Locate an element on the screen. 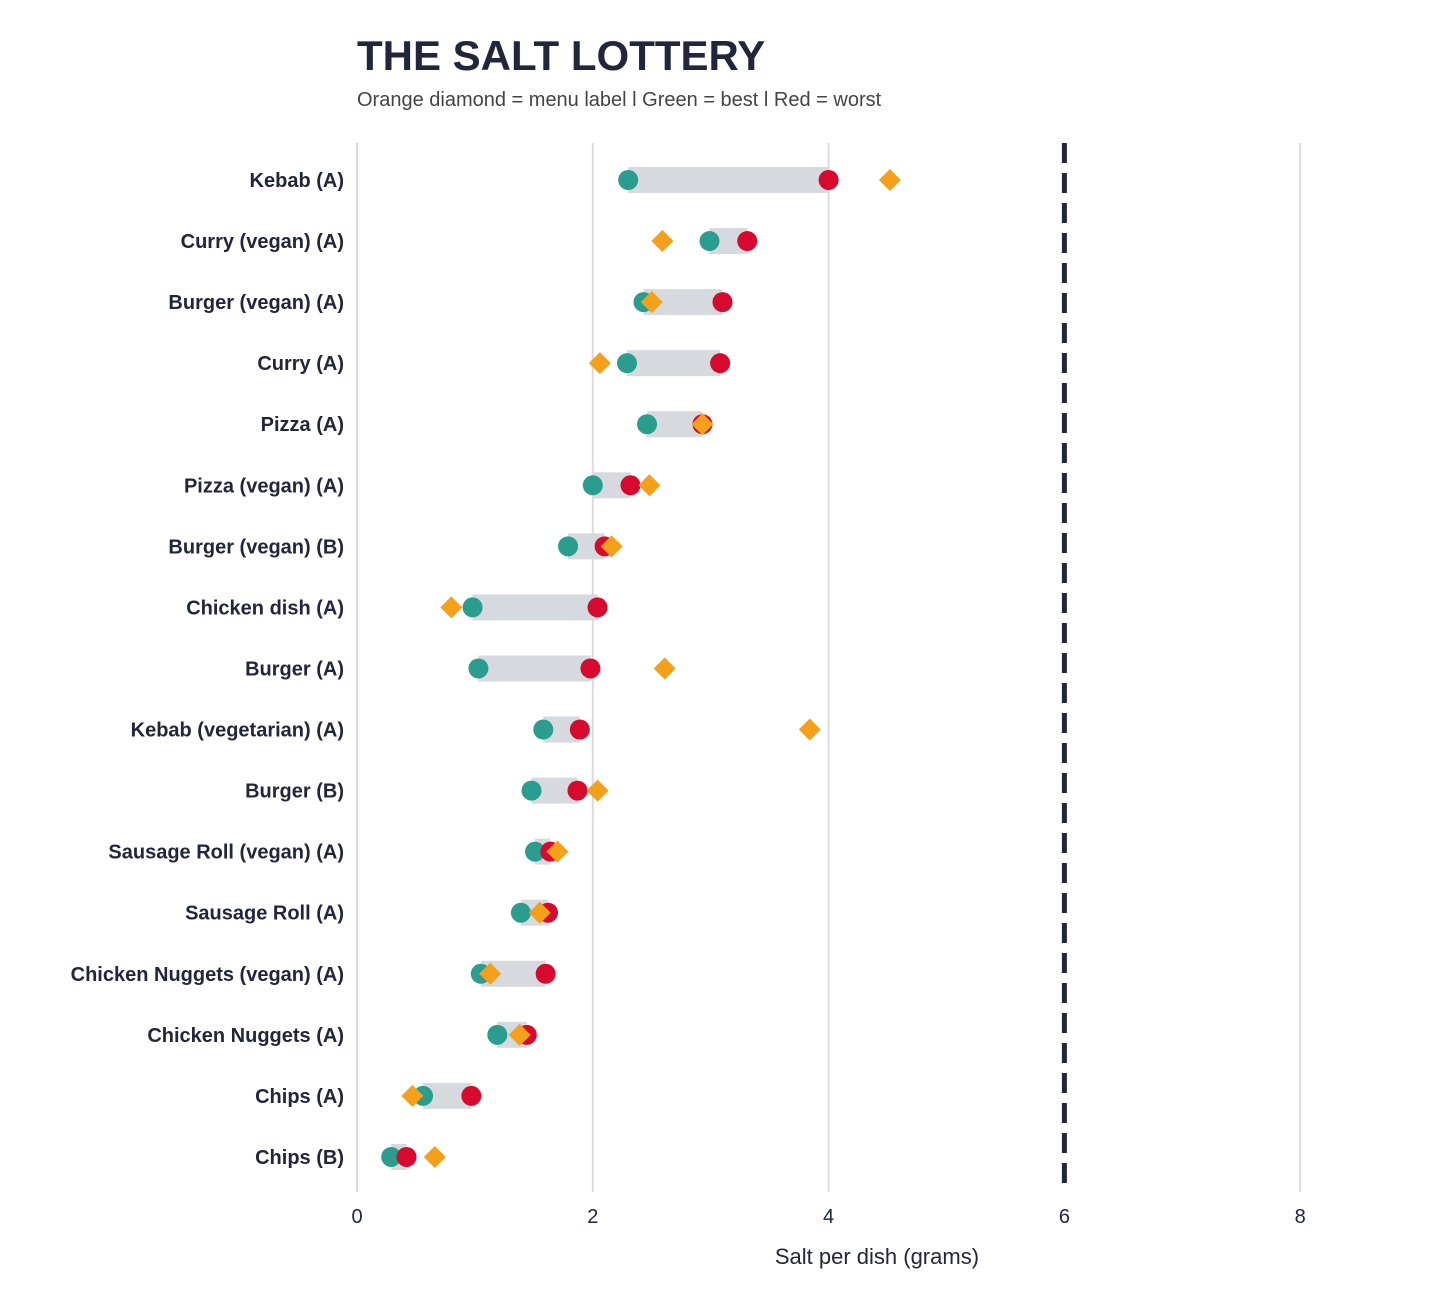 The image size is (1456, 1310). y-category-label: Burger (B) is located at coordinates (294, 792).